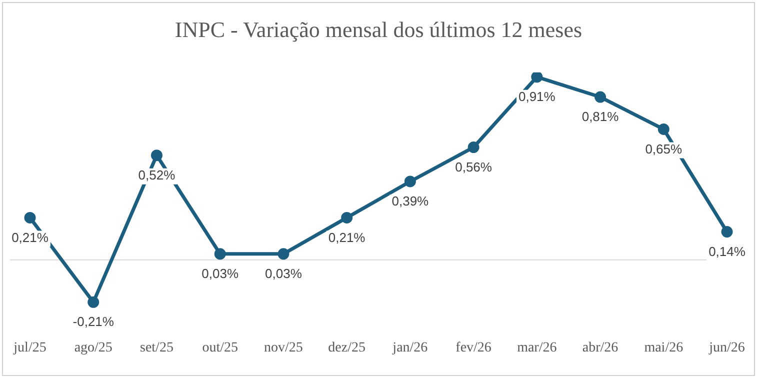 The image size is (757, 378). Describe the element at coordinates (537, 348) in the screenshot. I see `x-tick-label: mar/26` at that location.